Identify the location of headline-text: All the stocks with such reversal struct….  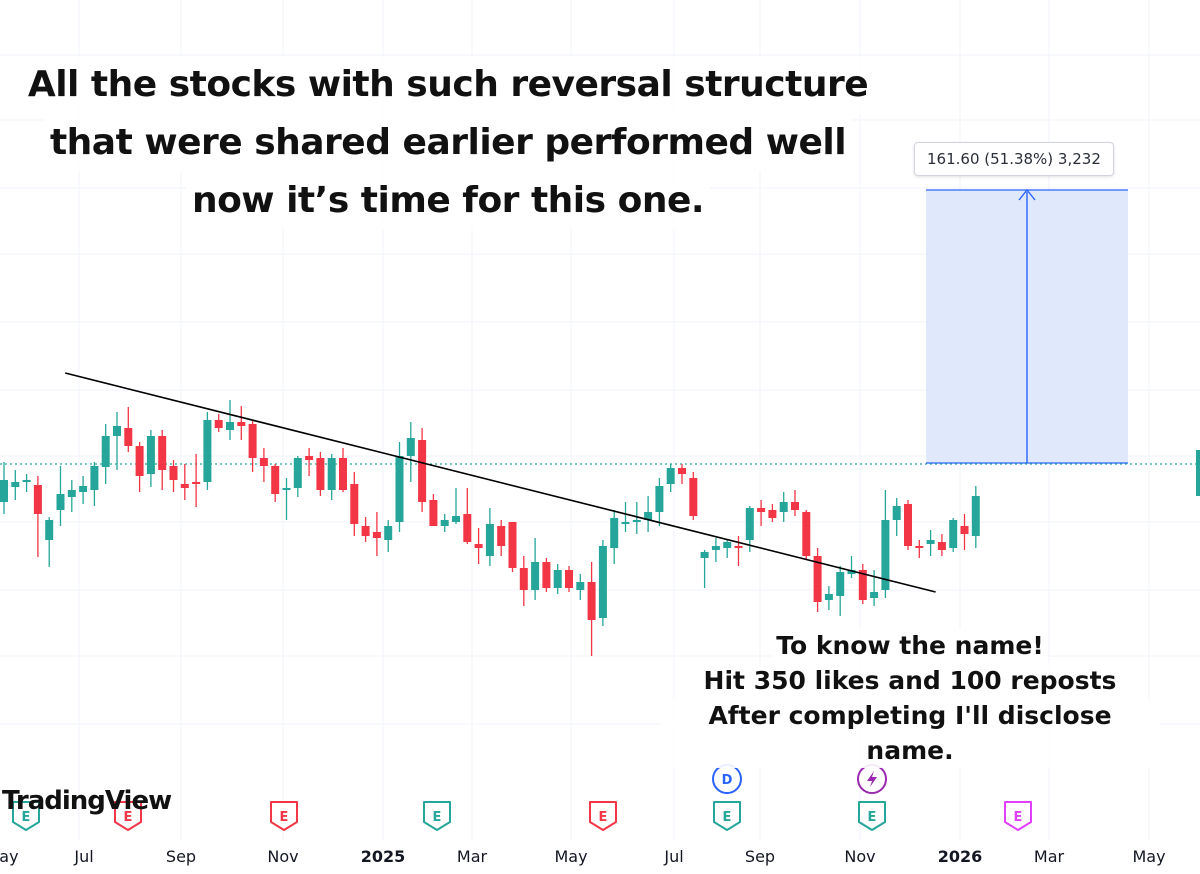
(448, 143).